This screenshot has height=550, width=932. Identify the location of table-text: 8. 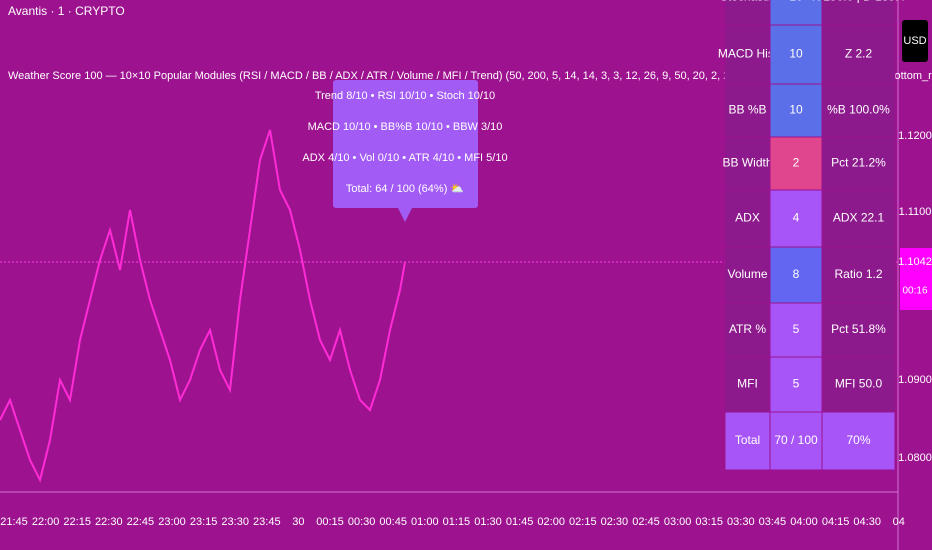
(796, 274).